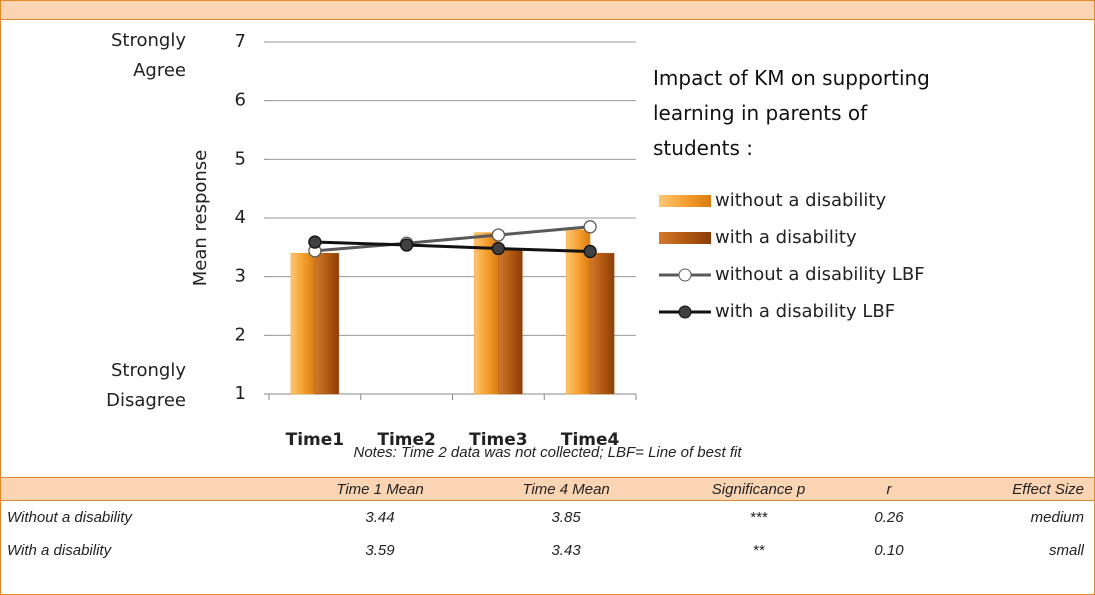 The image size is (1095, 595). I want to click on y-bottom-label: Strongly Disagree, so click(146, 385).